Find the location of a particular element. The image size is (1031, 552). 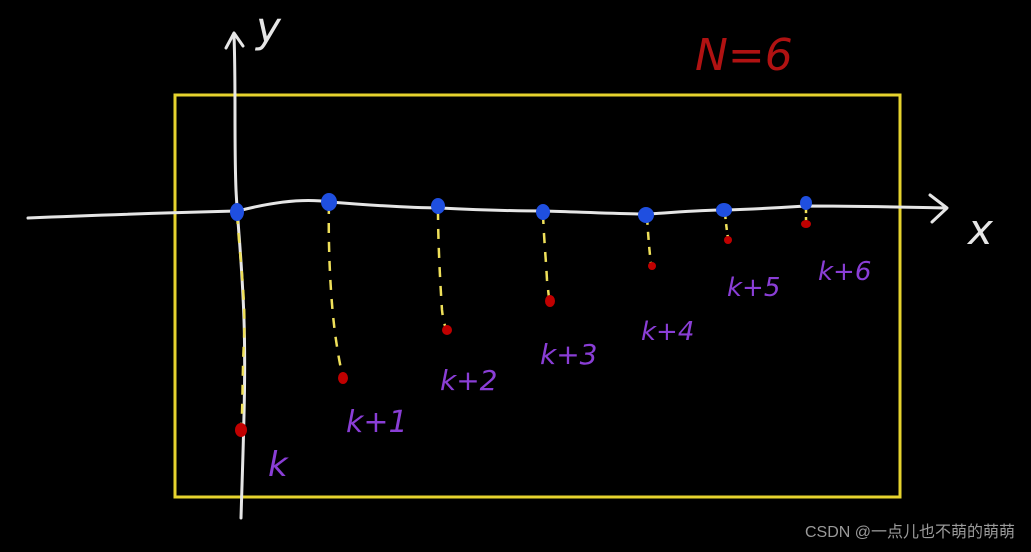

red-dot-k3 is located at coordinates (550, 301).